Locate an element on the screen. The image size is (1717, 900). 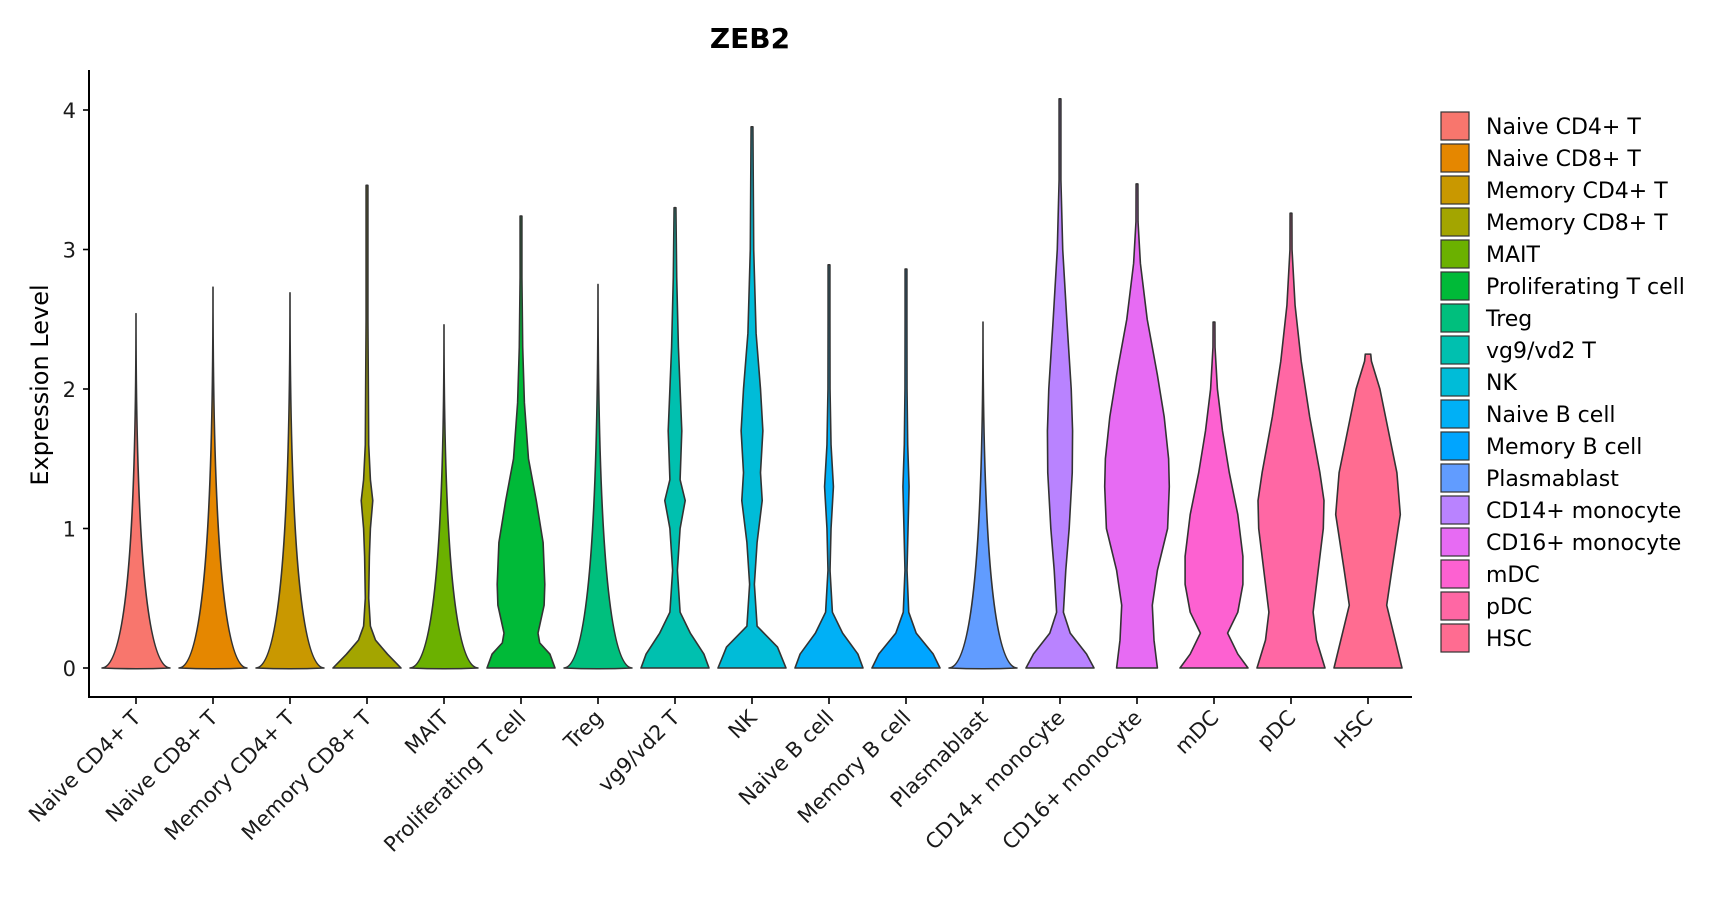
legend-label: Proliferating T cell is located at coordinates (1585, 287).